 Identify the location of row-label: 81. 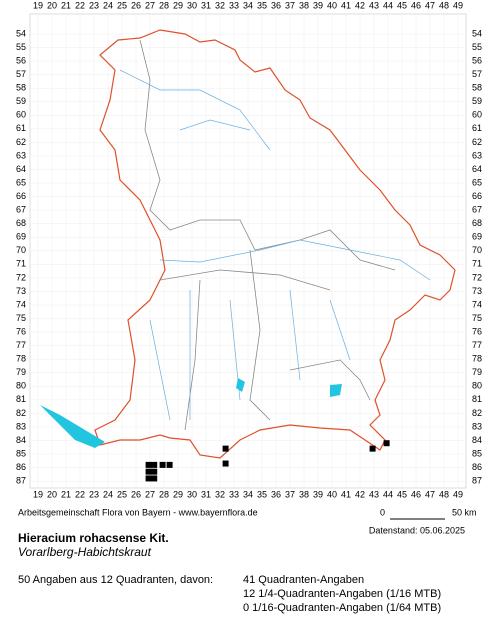
(477, 399).